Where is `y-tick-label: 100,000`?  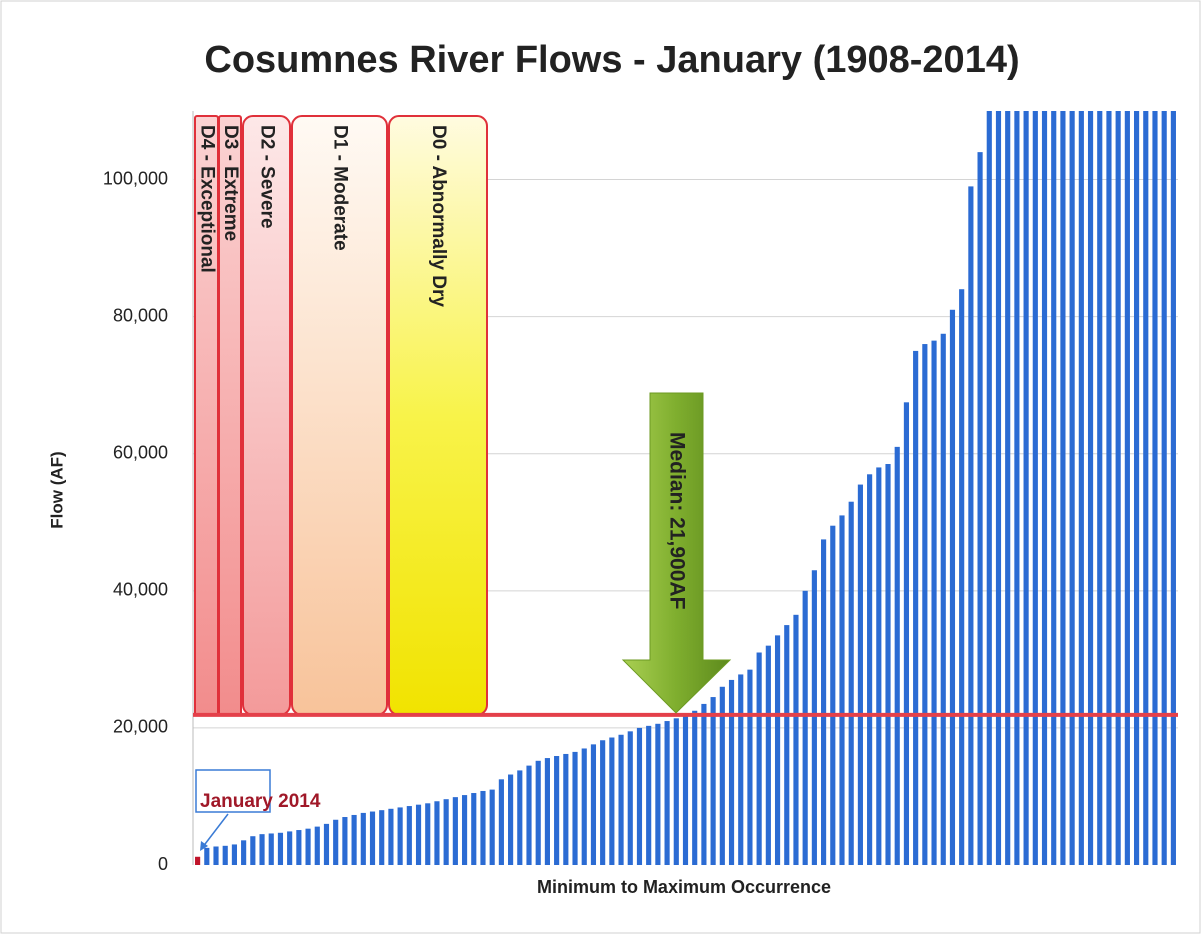 y-tick-label: 100,000 is located at coordinates (135, 178).